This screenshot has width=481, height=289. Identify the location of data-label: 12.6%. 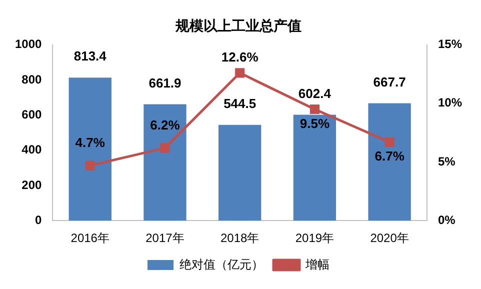
(240, 57).